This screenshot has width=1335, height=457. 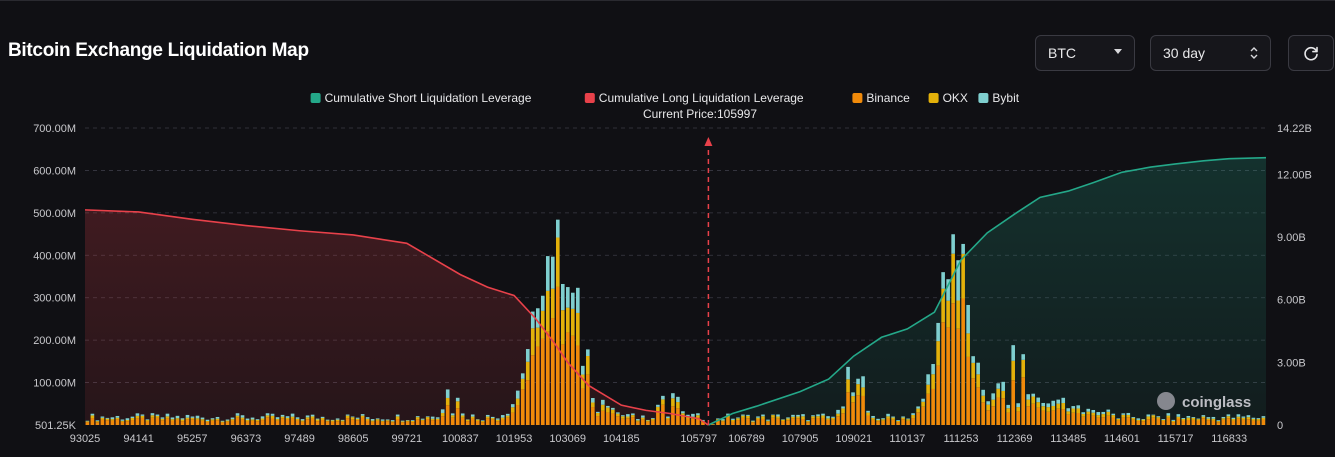 I want to click on legend-label-0: Cumulative Short Liquidation Leverage, so click(x=428, y=98).